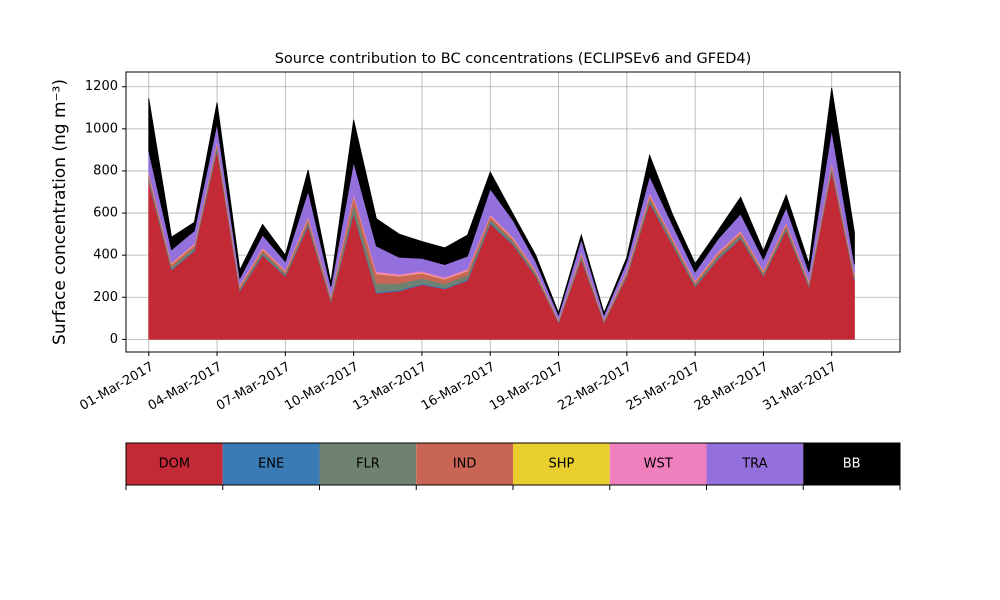  I want to click on y-tick-label: 600, so click(105, 213).